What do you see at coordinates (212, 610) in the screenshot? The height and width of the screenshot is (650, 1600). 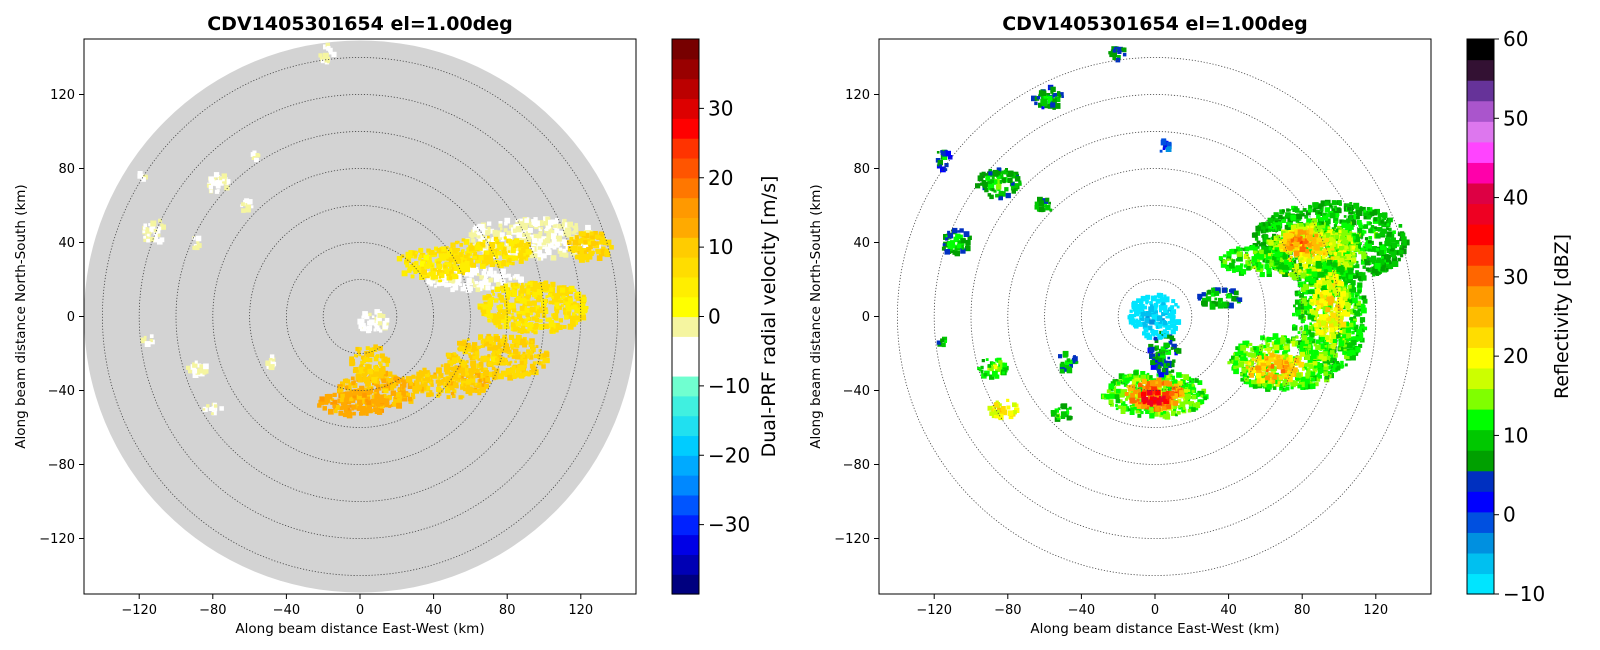 I see `x-tick-label: −80` at bounding box center [212, 610].